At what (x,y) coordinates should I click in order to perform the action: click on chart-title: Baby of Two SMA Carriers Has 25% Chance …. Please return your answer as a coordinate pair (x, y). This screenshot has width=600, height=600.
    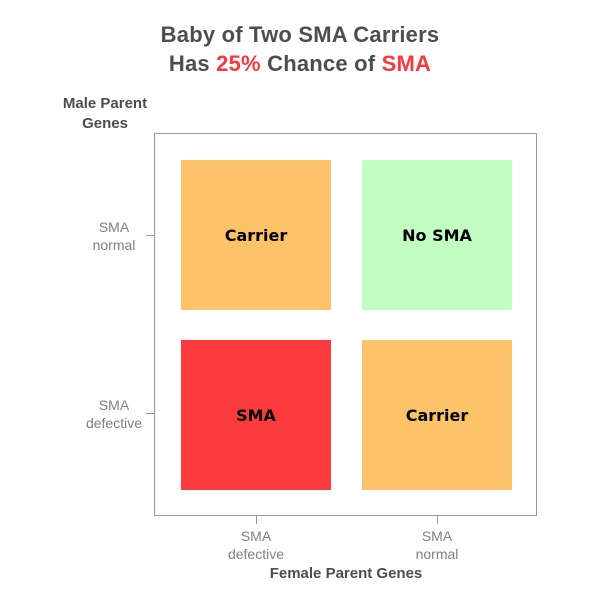
    Looking at the image, I should click on (300, 49).